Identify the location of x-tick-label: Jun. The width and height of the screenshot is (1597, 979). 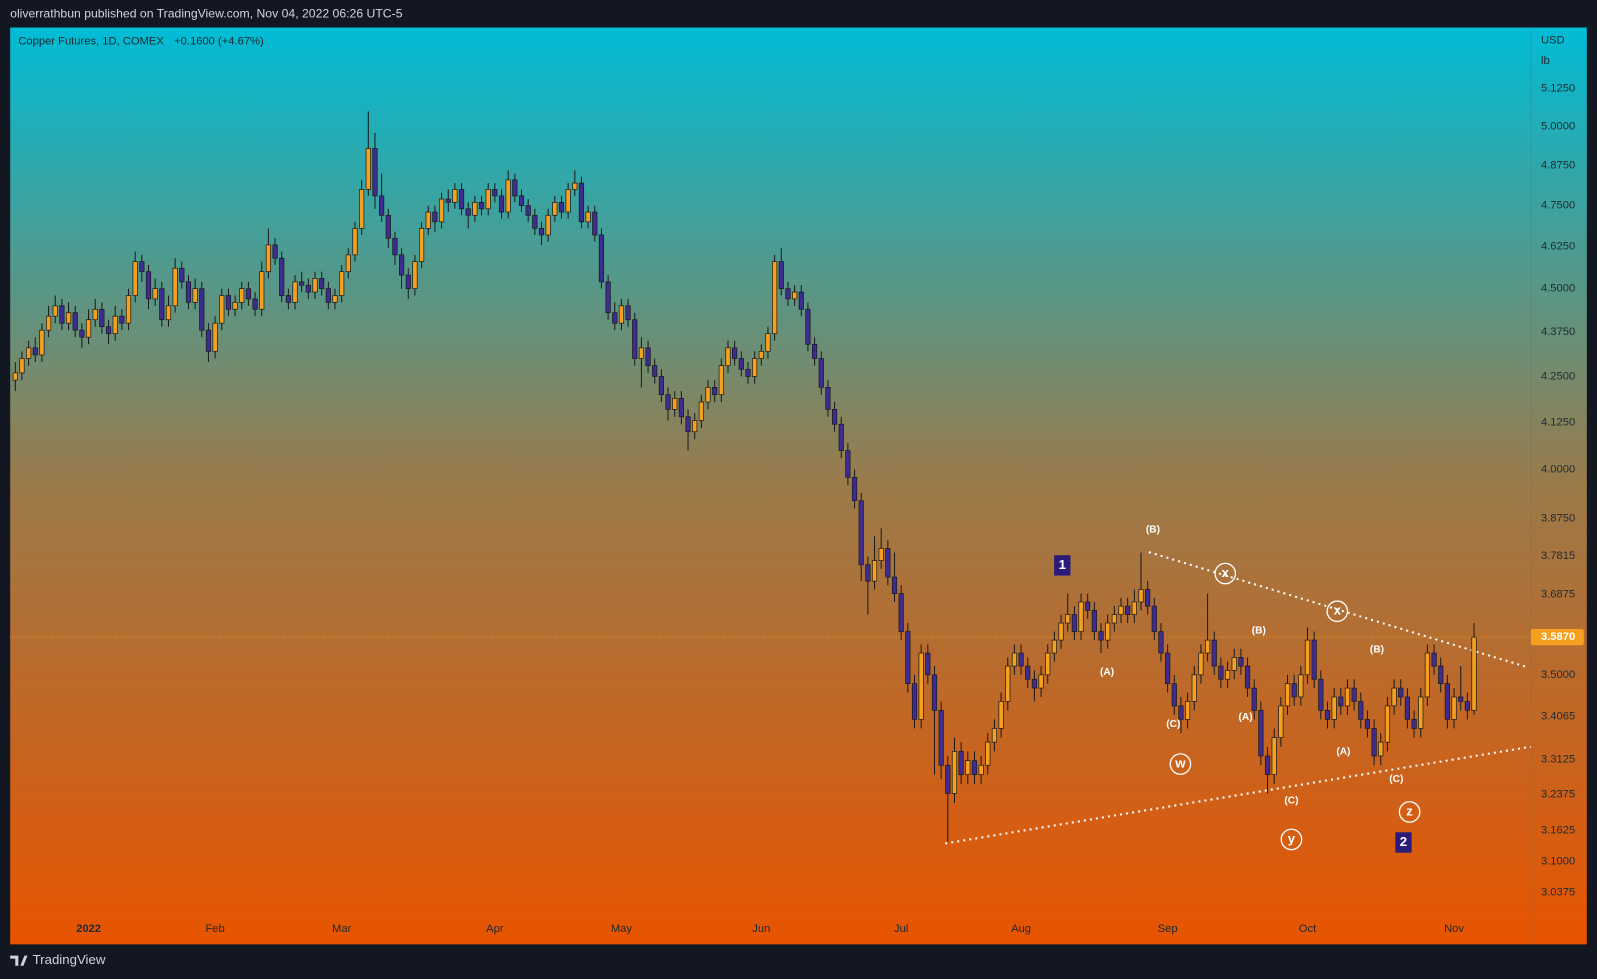
(761, 929).